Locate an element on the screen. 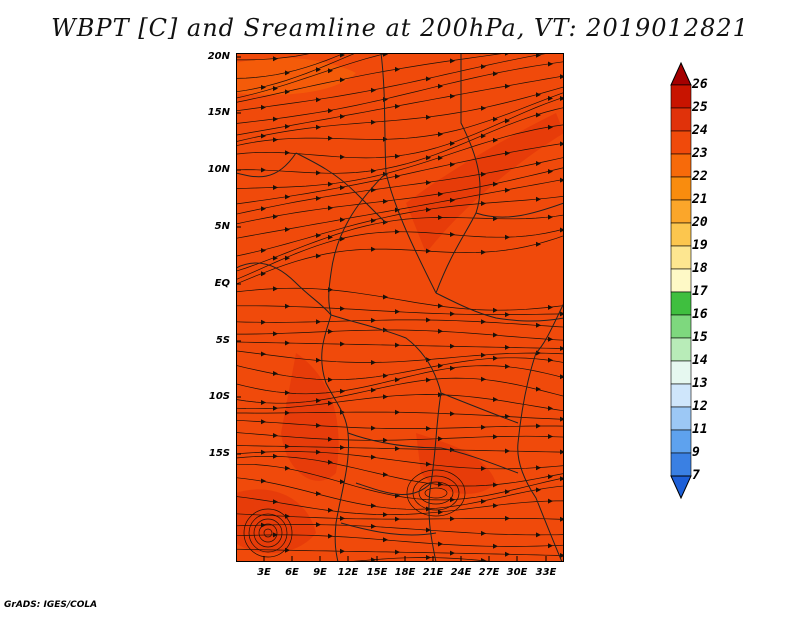  coastline-west is located at coordinates (293, 412).